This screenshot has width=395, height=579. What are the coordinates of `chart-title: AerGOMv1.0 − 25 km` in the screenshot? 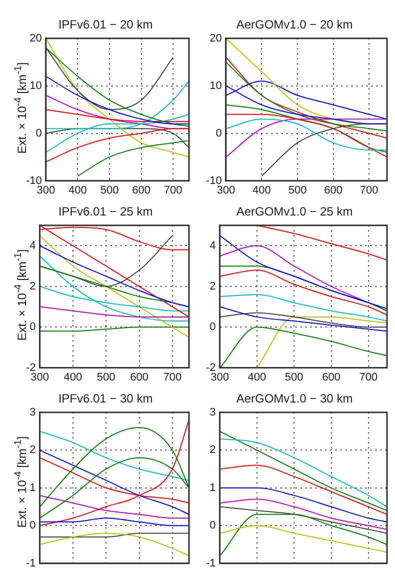 It's located at (294, 211).